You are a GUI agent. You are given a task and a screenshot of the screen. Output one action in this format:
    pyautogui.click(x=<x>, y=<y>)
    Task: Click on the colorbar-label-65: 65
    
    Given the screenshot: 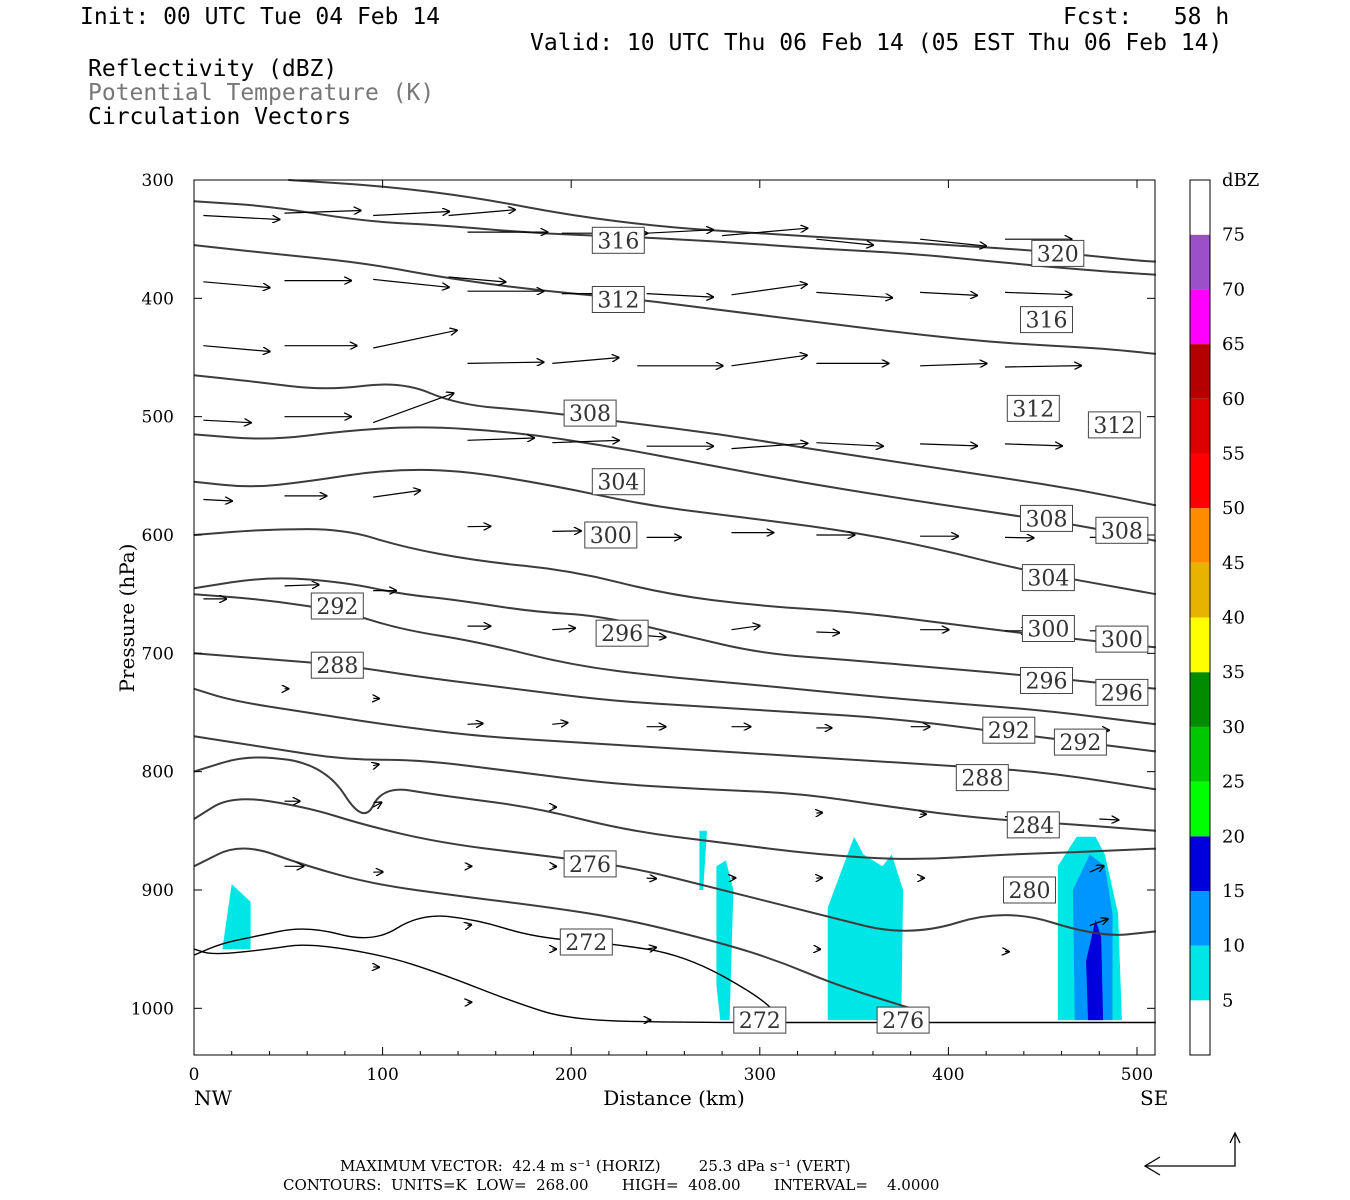 What is the action you would take?
    pyautogui.click(x=1233, y=344)
    